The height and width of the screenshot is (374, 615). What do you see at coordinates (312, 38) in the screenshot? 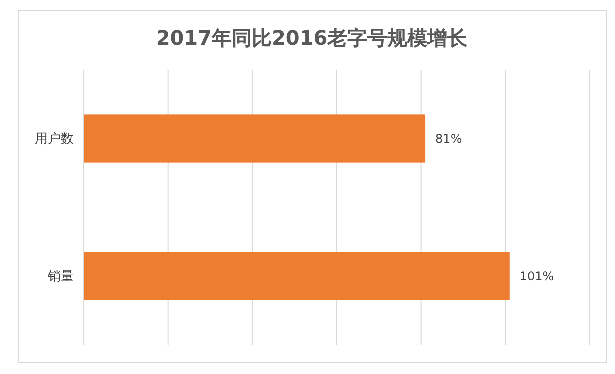
I see `chart-title: 2017年同比2016老字号规模增长` at bounding box center [312, 38].